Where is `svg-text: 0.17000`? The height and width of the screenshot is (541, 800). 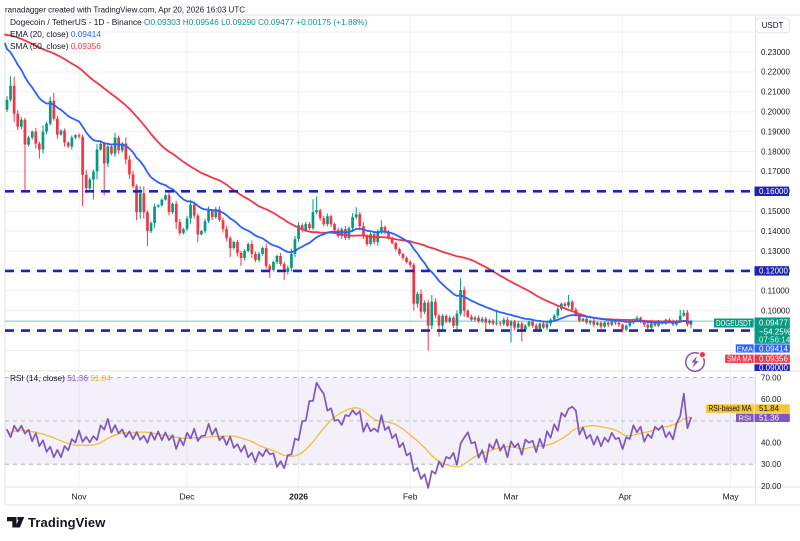 svg-text: 0.17000 is located at coordinates (775, 171).